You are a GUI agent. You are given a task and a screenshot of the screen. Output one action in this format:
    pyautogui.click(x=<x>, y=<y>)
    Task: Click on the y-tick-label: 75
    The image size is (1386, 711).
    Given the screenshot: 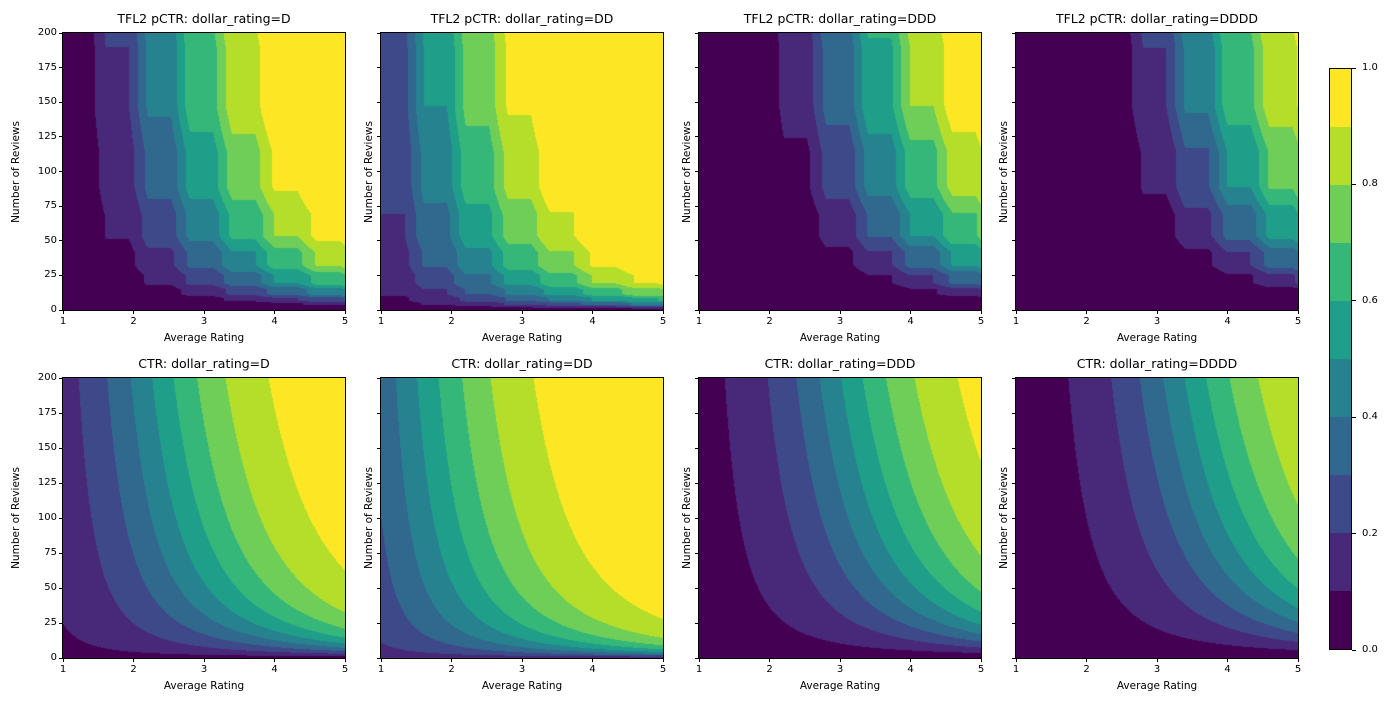 What is the action you would take?
    pyautogui.click(x=50, y=206)
    